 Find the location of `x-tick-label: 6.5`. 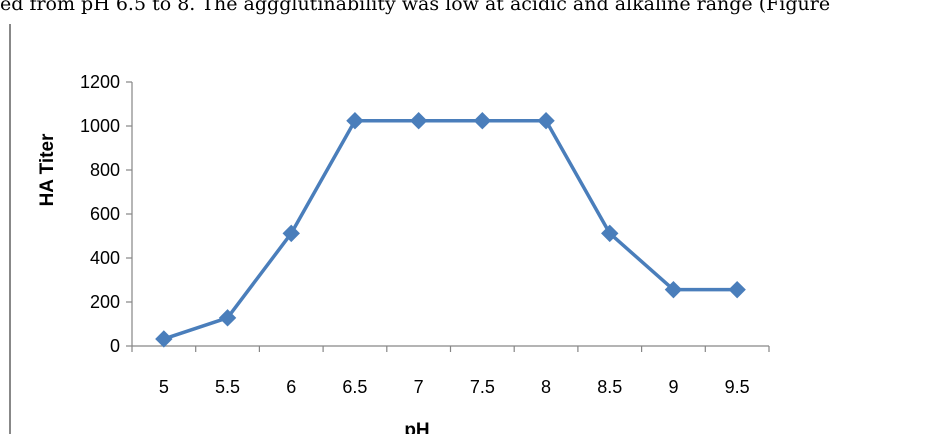

x-tick-label: 6.5 is located at coordinates (354, 387).